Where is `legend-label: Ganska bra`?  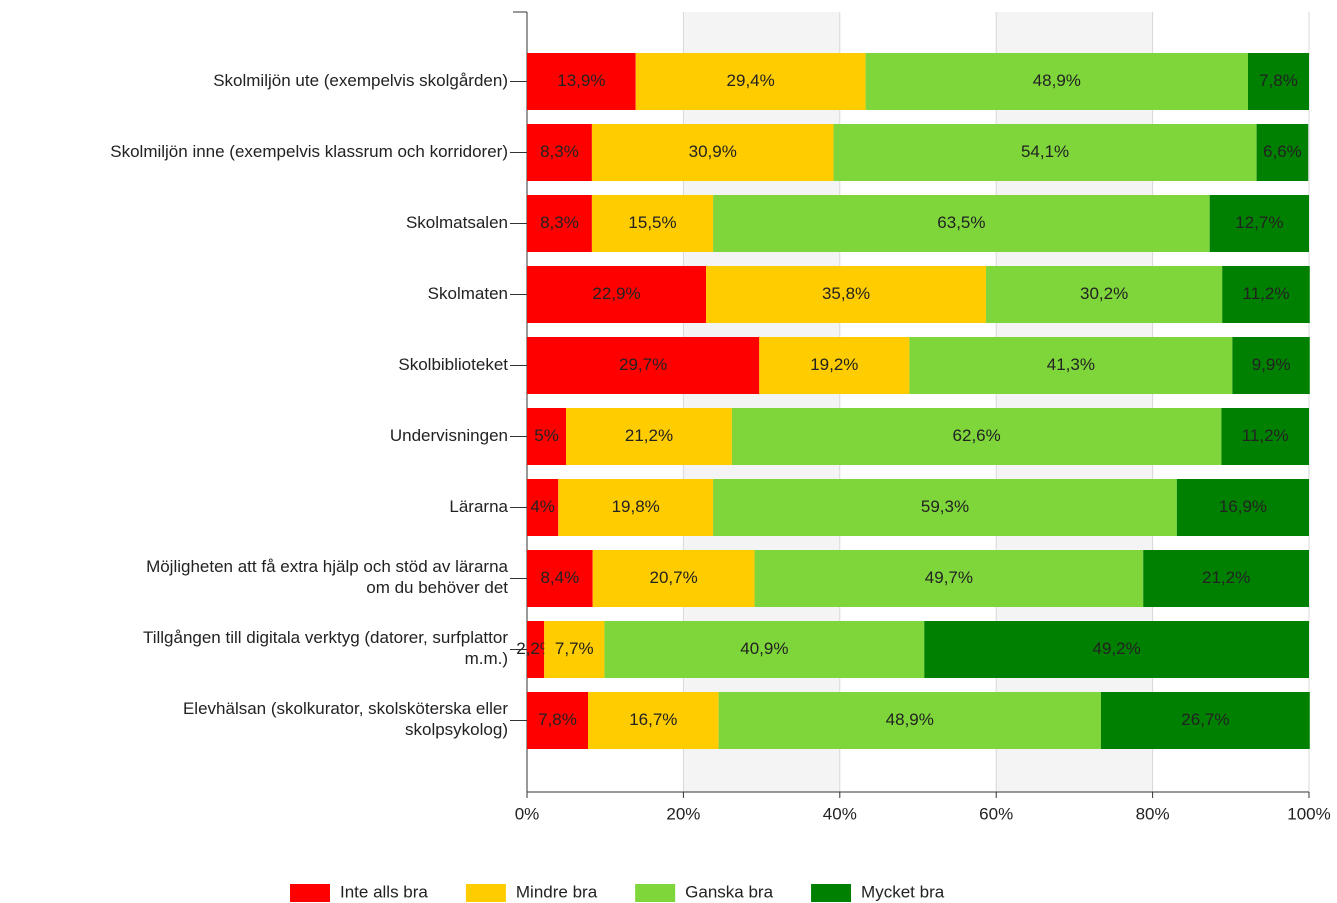 legend-label: Ganska bra is located at coordinates (729, 891).